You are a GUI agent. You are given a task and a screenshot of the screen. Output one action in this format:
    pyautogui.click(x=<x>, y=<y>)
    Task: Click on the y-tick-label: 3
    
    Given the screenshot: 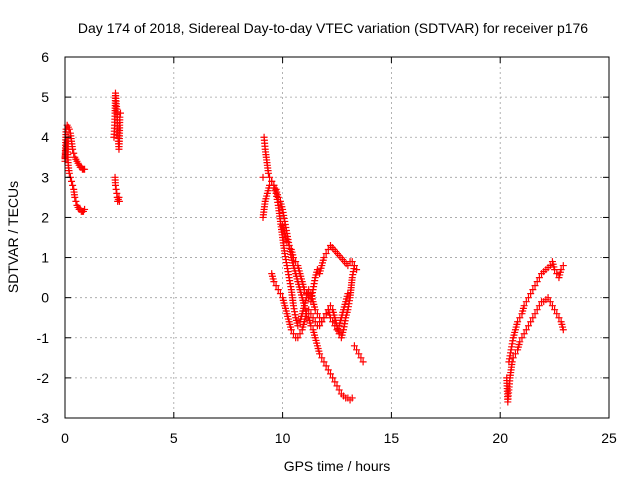 What is the action you would take?
    pyautogui.click(x=45, y=177)
    